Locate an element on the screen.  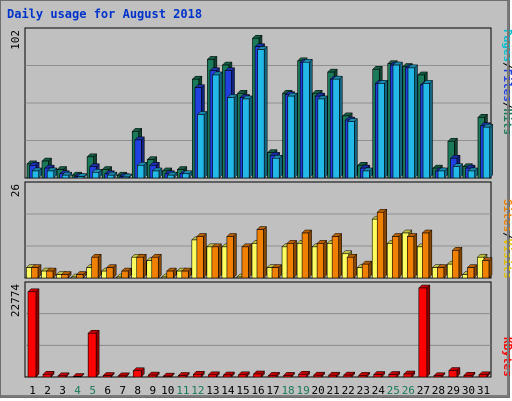
x-tick-label: 13 is located at coordinates (212, 390).